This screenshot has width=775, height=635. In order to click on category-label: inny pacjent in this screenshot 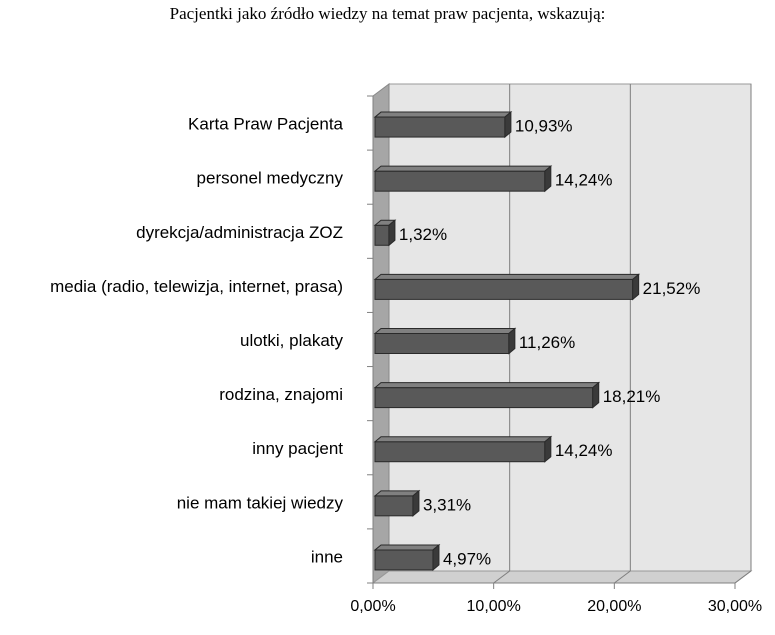, I will do `click(297, 448)`.